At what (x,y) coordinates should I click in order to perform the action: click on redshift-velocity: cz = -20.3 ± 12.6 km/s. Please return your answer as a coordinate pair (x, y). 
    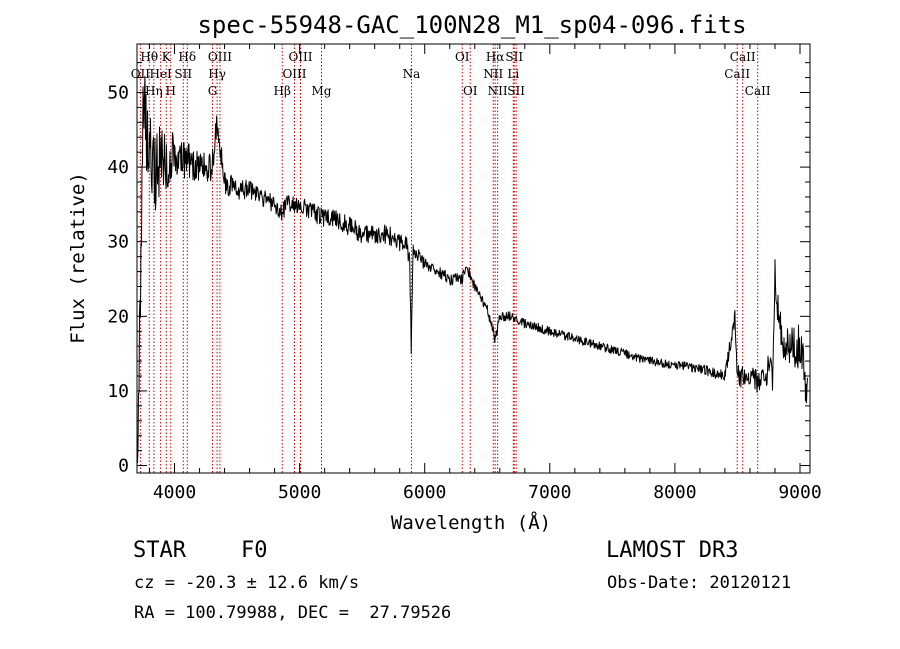
    Looking at the image, I should click on (247, 583).